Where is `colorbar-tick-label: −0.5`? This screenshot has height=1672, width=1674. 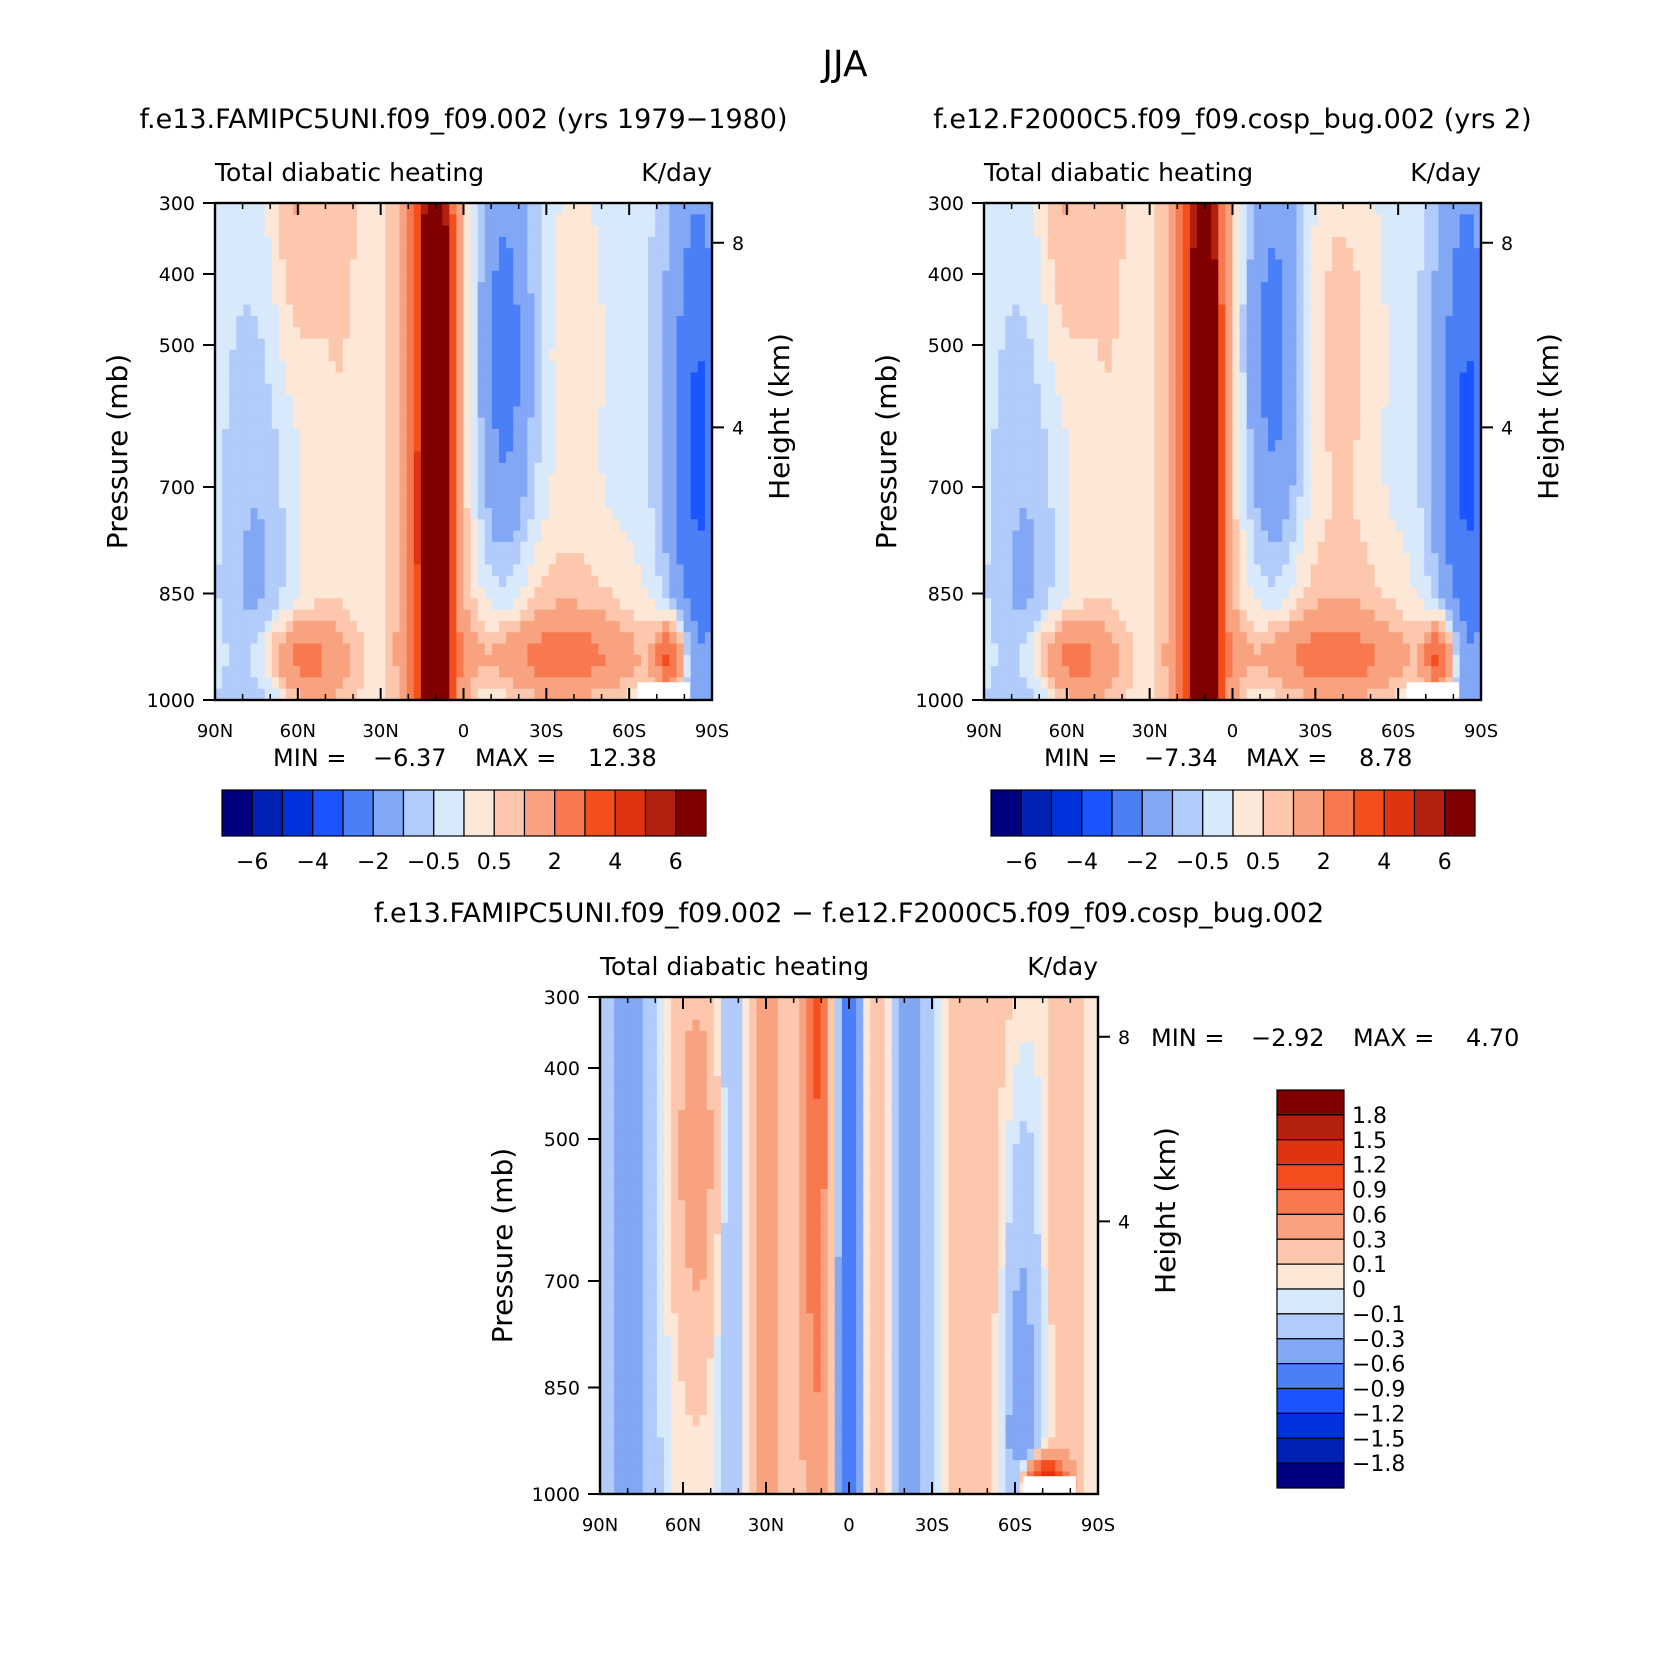 colorbar-tick-label: −0.5 is located at coordinates (433, 862).